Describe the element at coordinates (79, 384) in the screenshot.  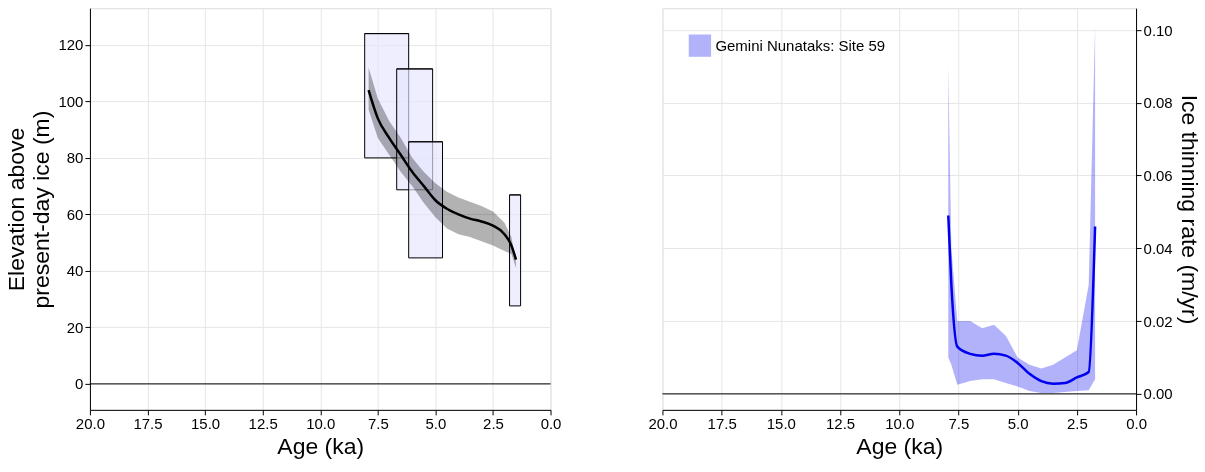
I see `y-tick-label: 0` at that location.